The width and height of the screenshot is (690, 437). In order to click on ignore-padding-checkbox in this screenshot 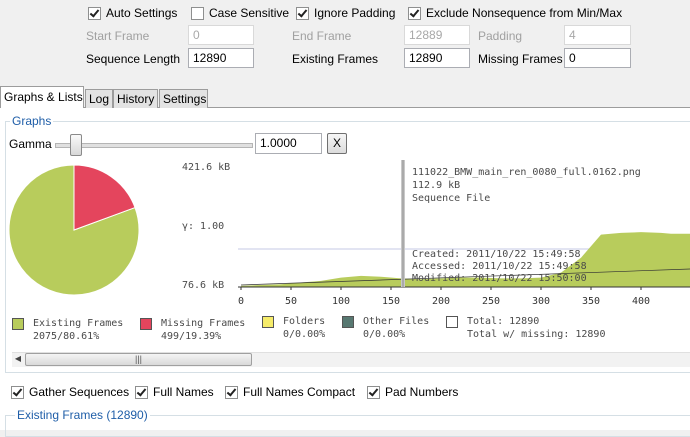, I will do `click(302, 13)`.